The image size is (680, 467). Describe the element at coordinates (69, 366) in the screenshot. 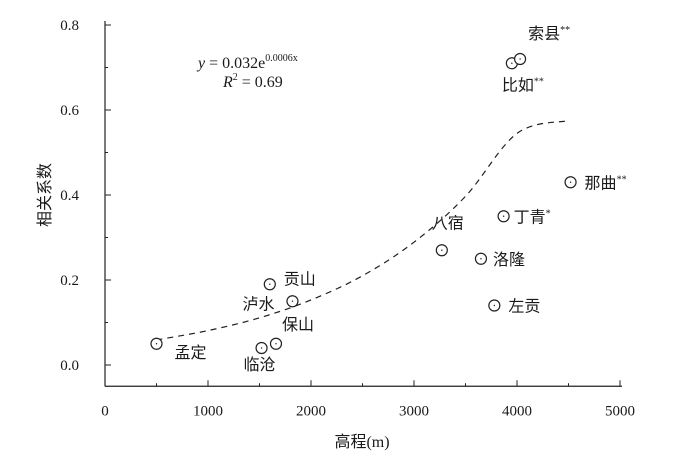

I see `y-tick-label: 0.0` at that location.